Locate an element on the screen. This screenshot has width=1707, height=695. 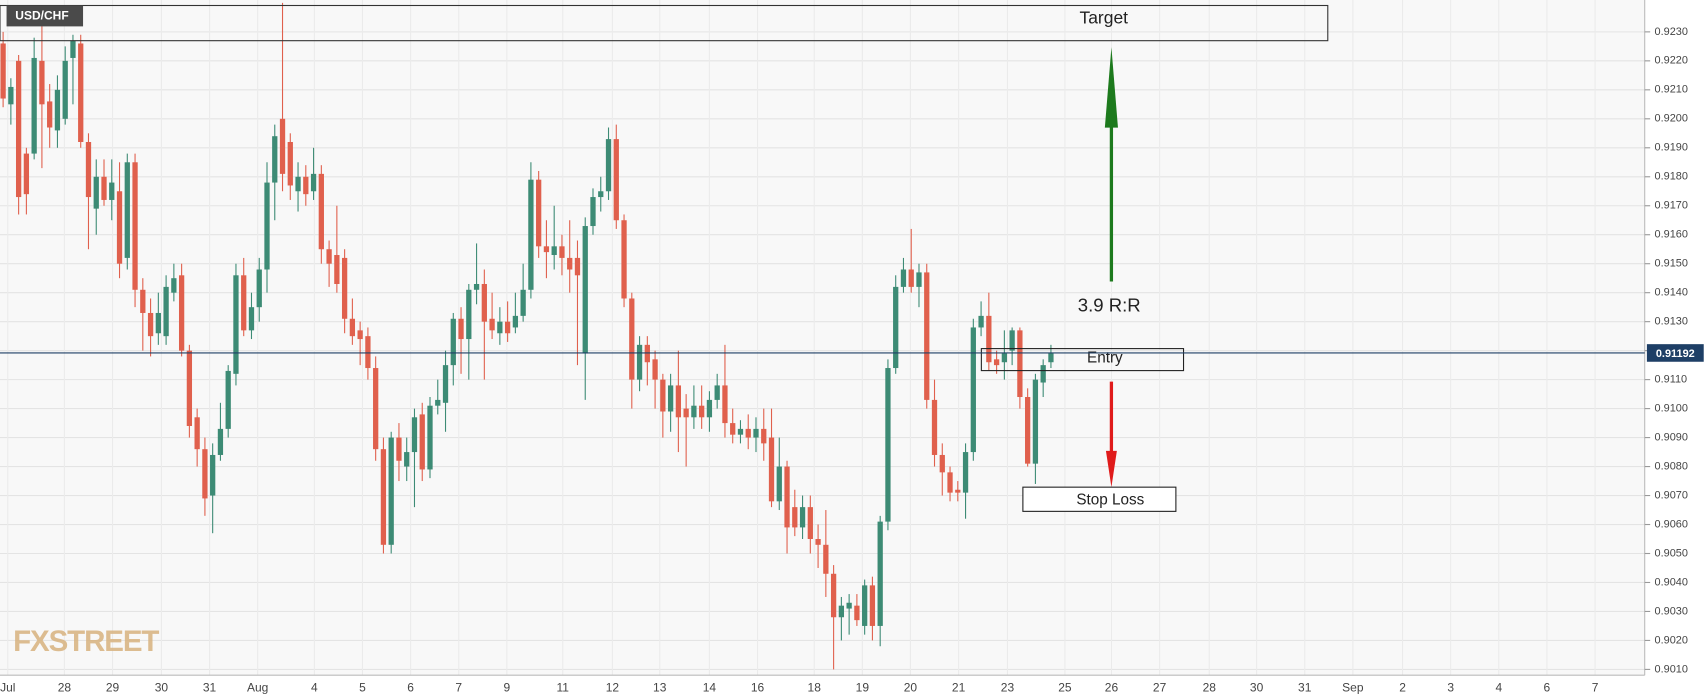
x-tick-label: 20 is located at coordinates (911, 688).